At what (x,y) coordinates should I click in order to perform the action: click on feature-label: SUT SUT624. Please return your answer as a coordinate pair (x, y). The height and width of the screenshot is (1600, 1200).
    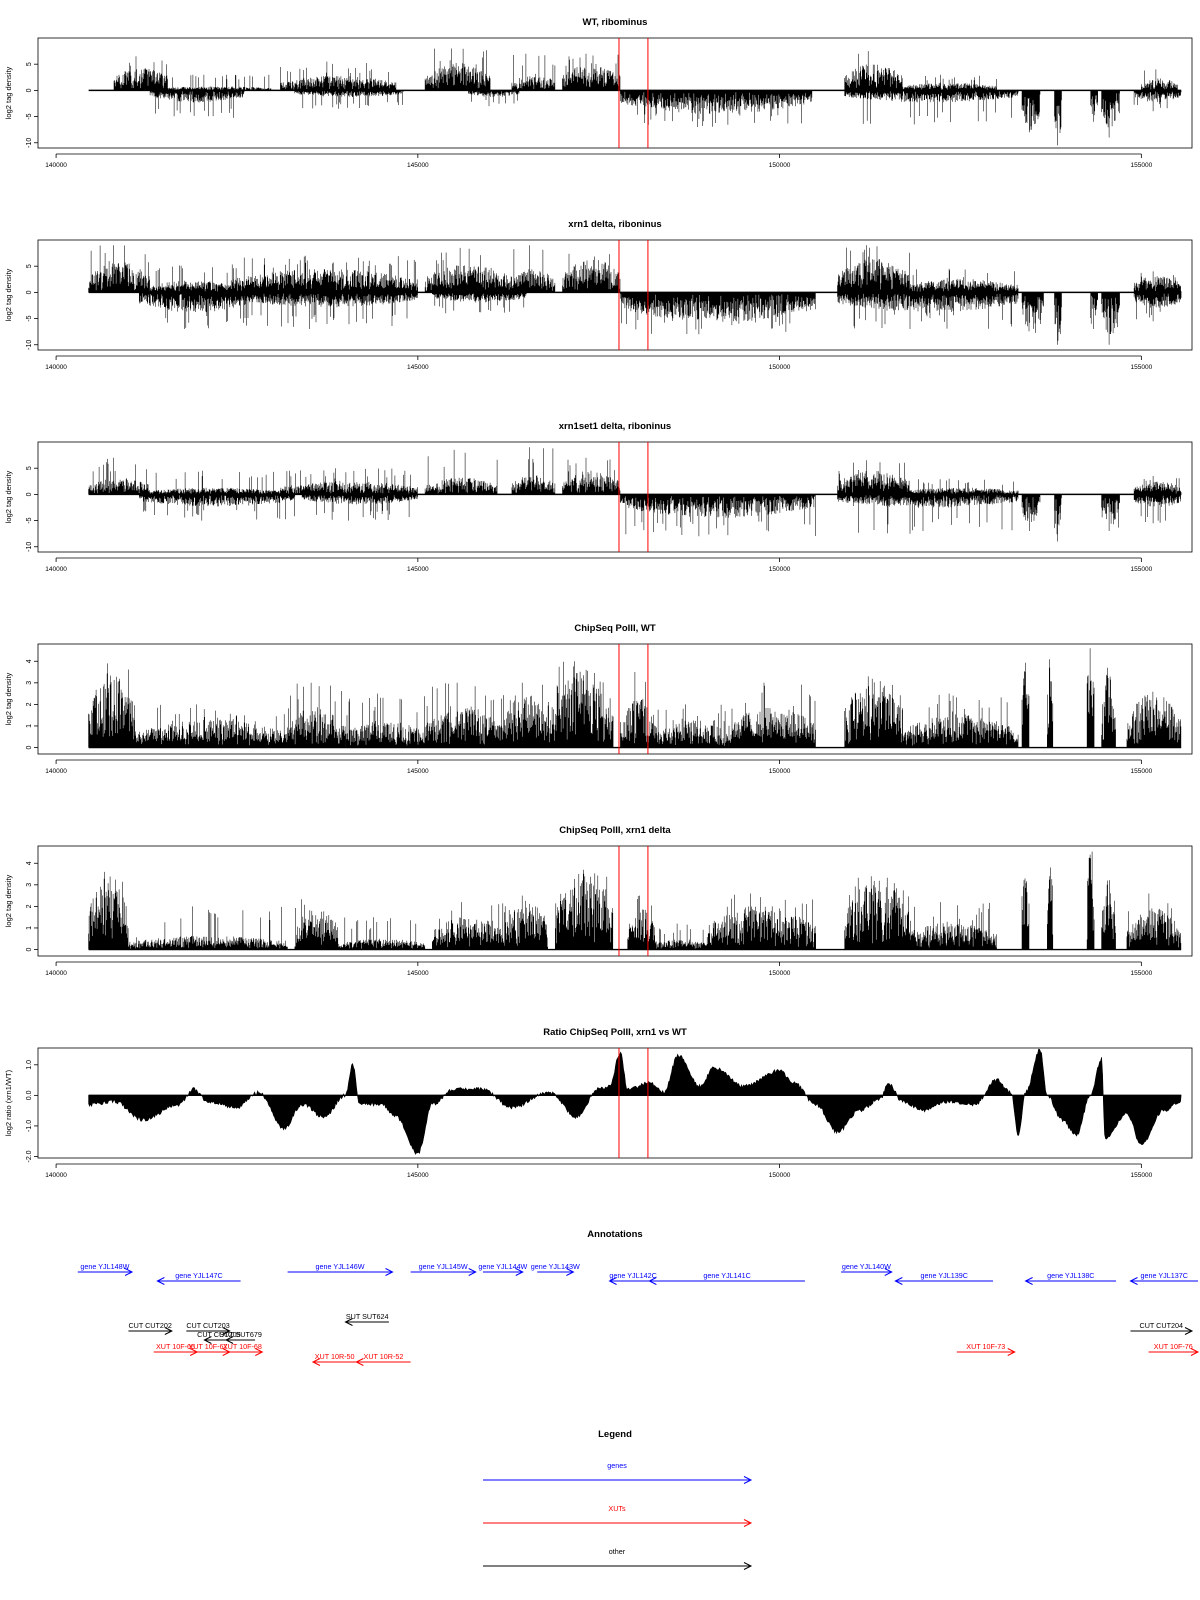
    Looking at the image, I should click on (367, 1316).